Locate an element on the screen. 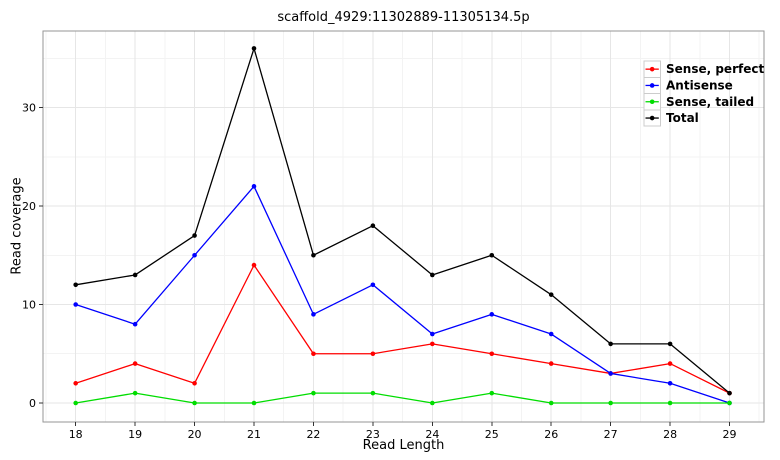 This screenshot has height=460, width=780. series-sense-tailed is located at coordinates (402, 398).